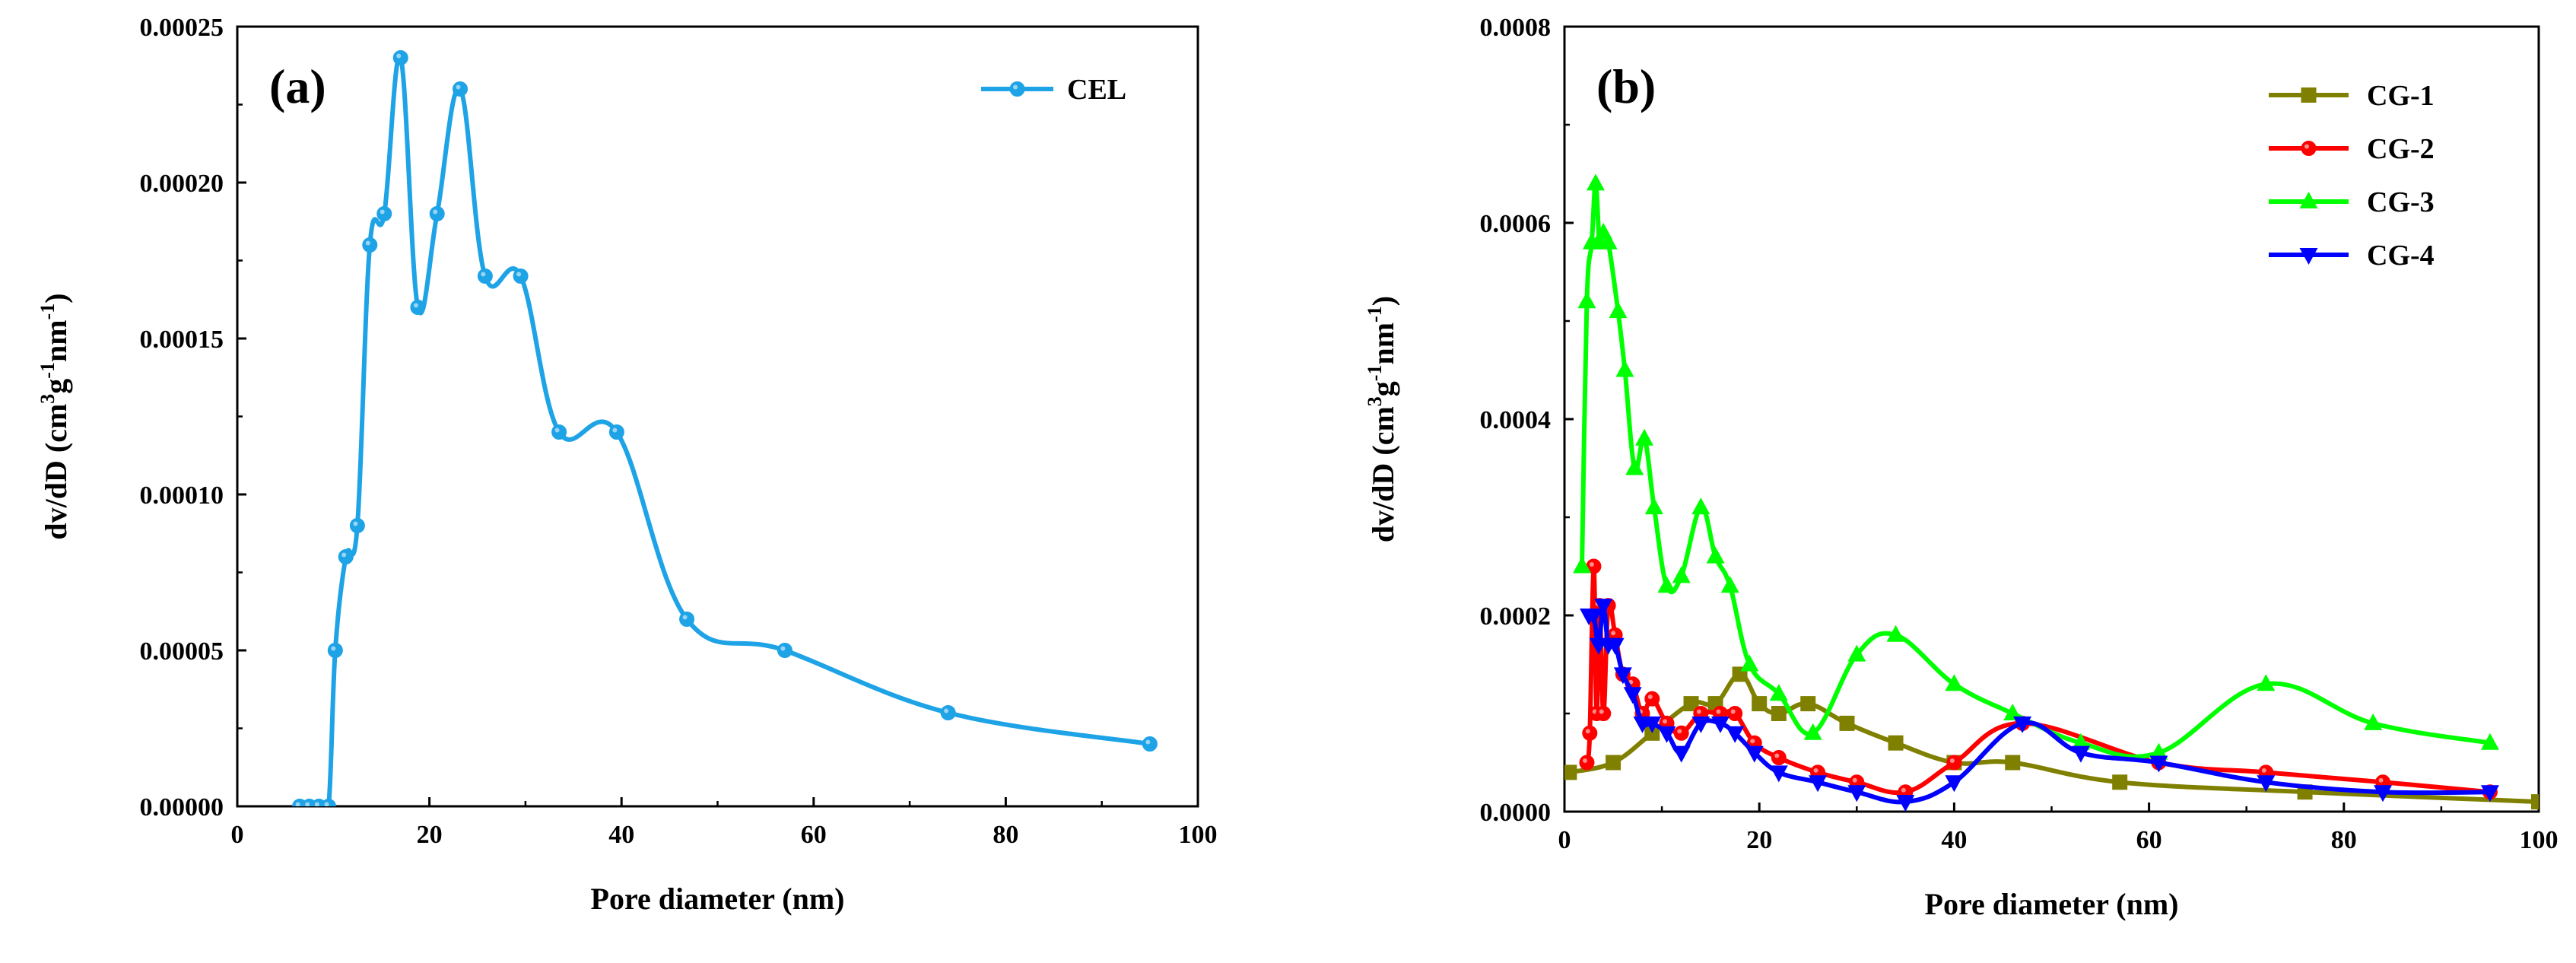  I want to click on panel-label: (b), so click(1626, 86).